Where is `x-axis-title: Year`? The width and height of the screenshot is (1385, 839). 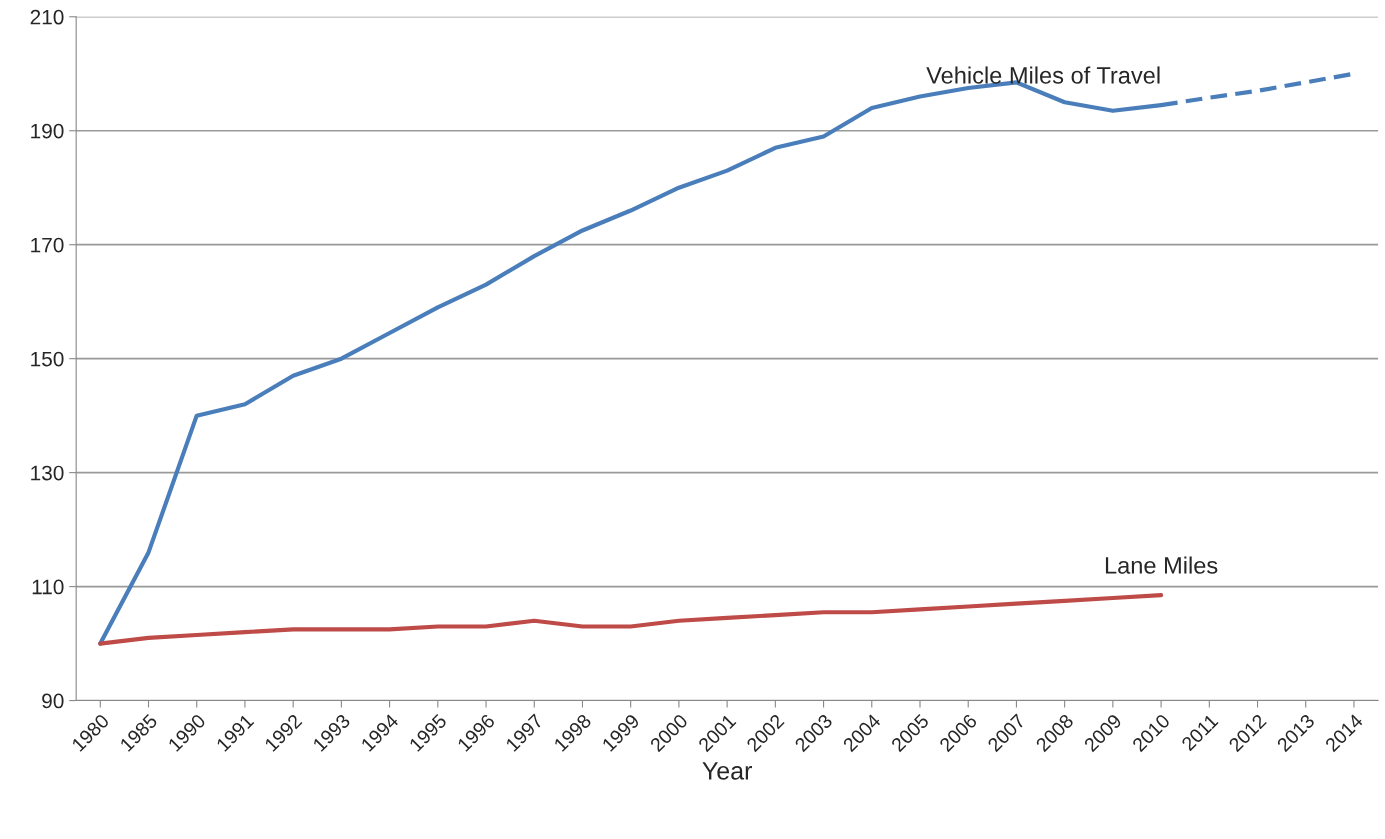 x-axis-title: Year is located at coordinates (727, 771).